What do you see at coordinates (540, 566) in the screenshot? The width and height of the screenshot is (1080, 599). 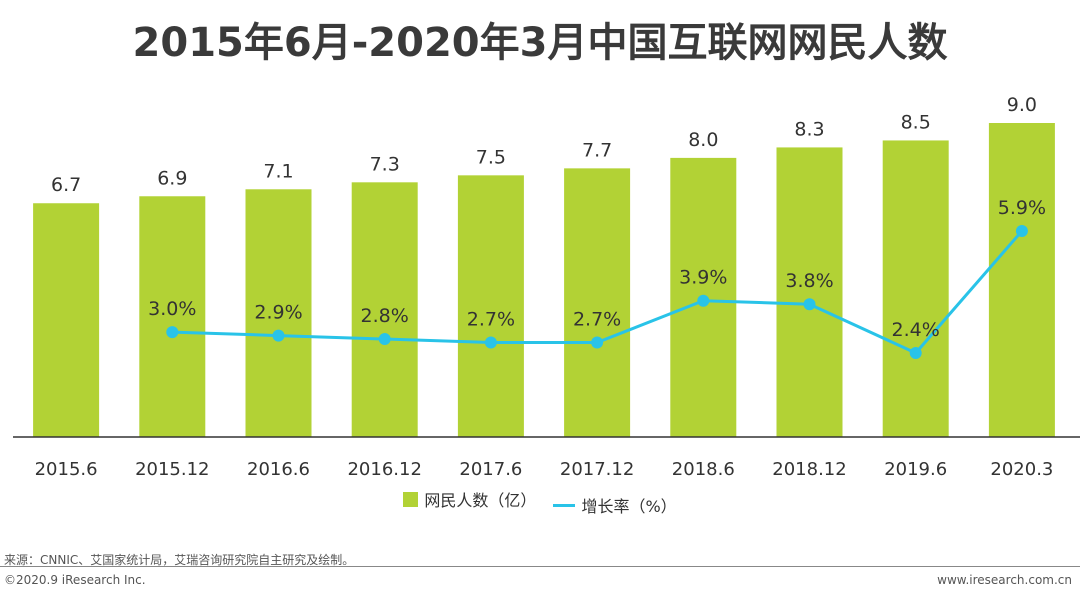 I see `footer-divider` at bounding box center [540, 566].